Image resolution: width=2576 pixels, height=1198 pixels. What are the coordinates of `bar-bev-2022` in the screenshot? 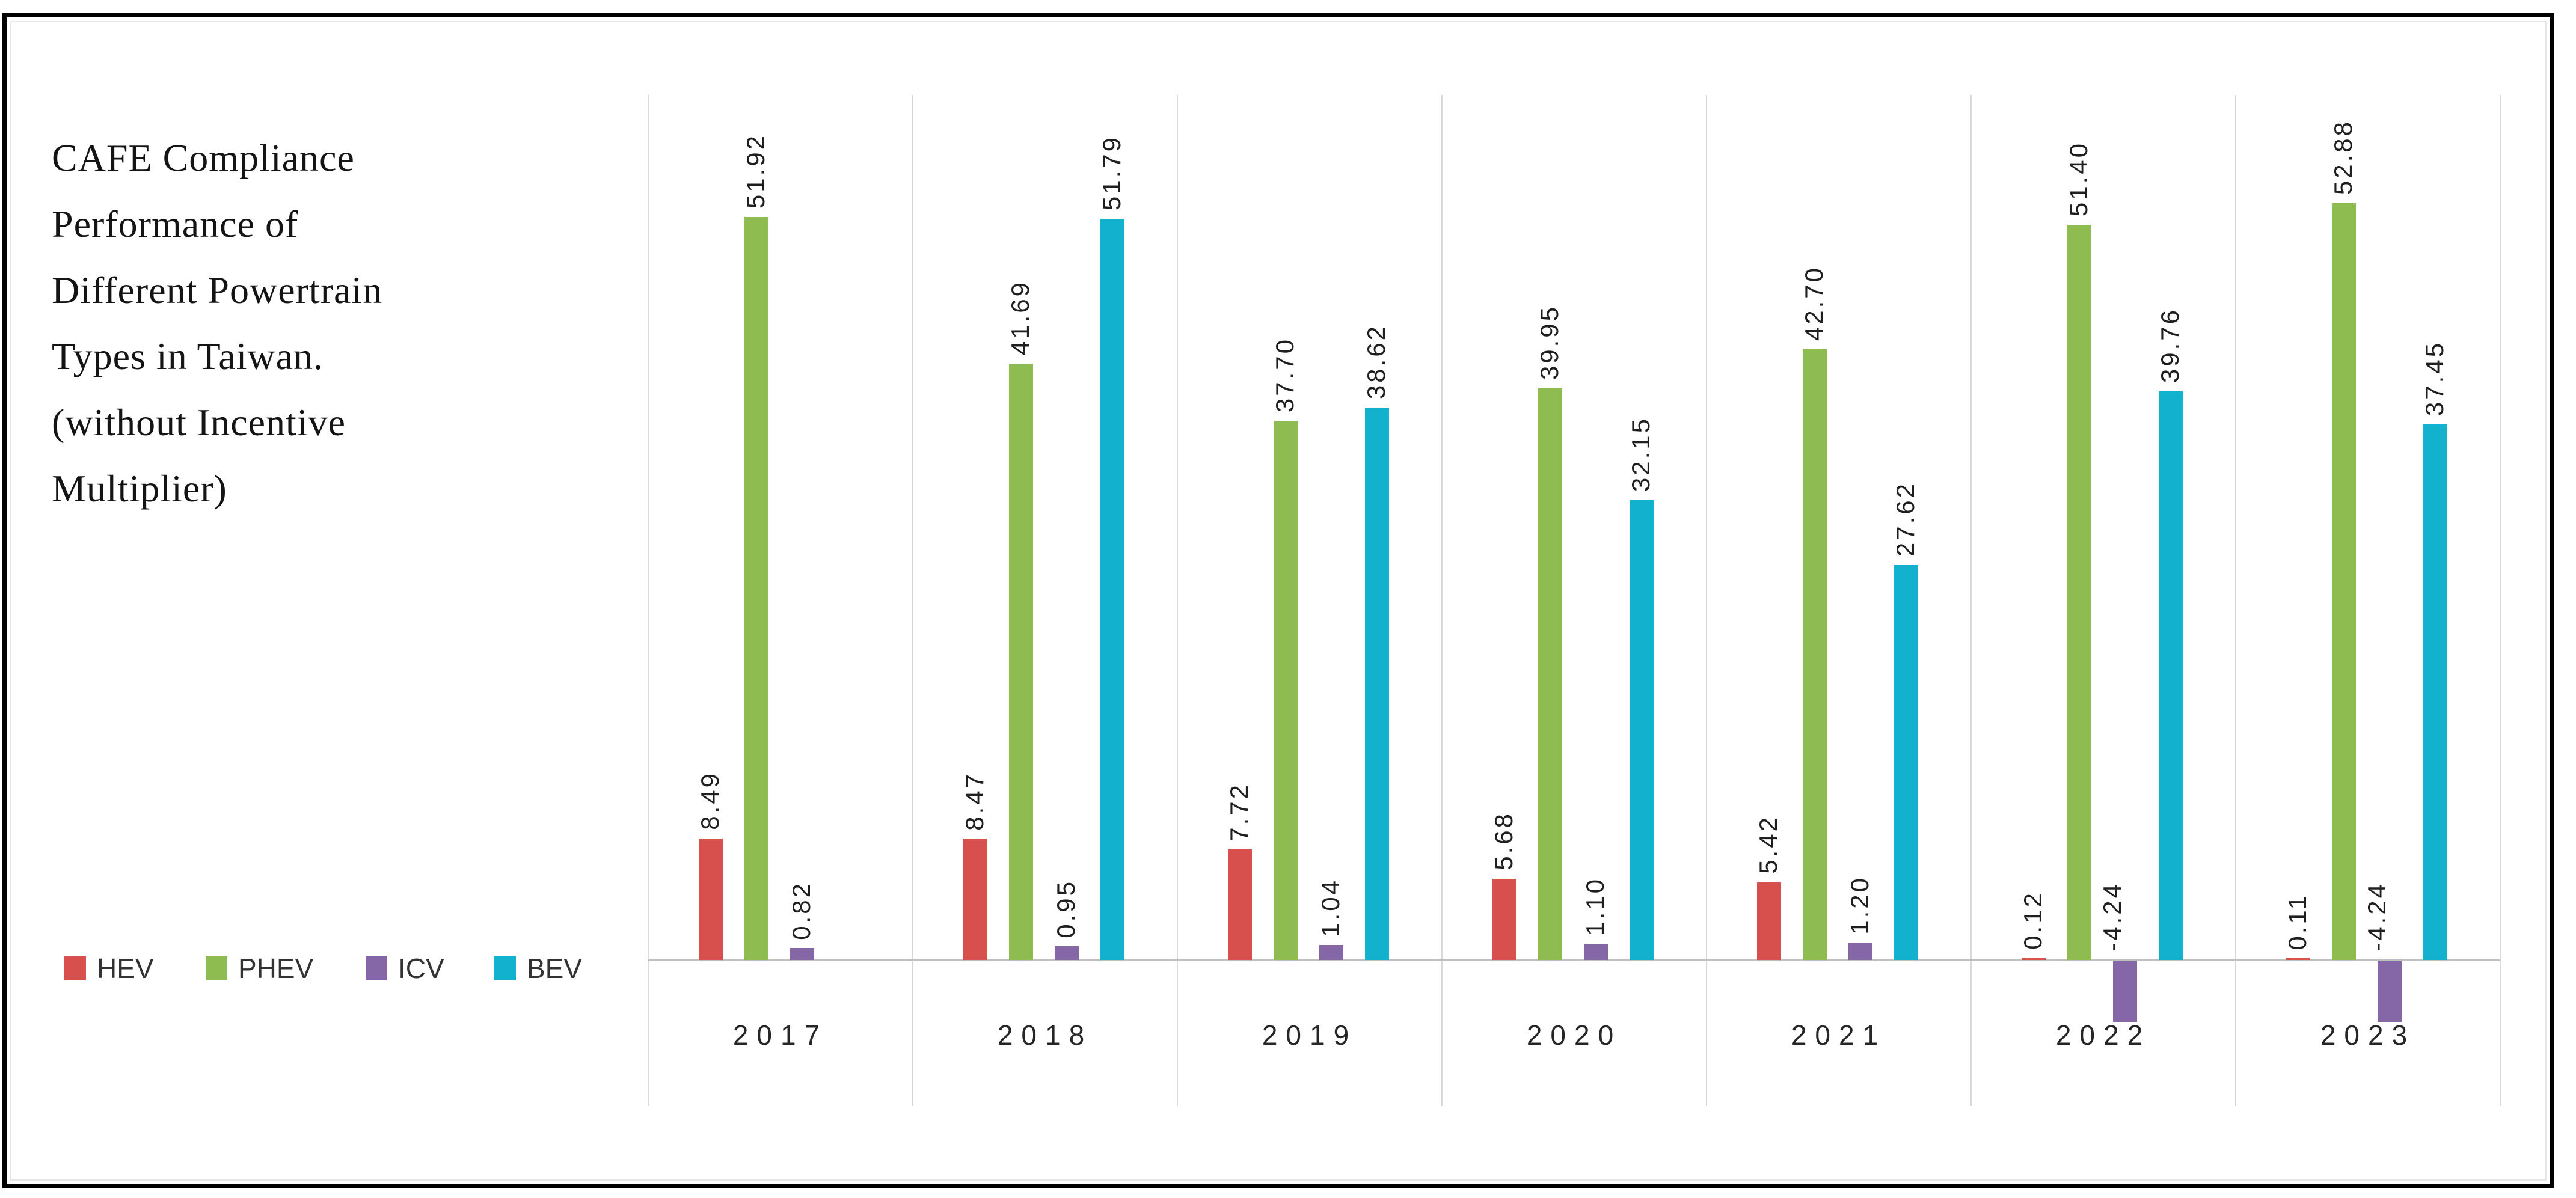 It's located at (2171, 675).